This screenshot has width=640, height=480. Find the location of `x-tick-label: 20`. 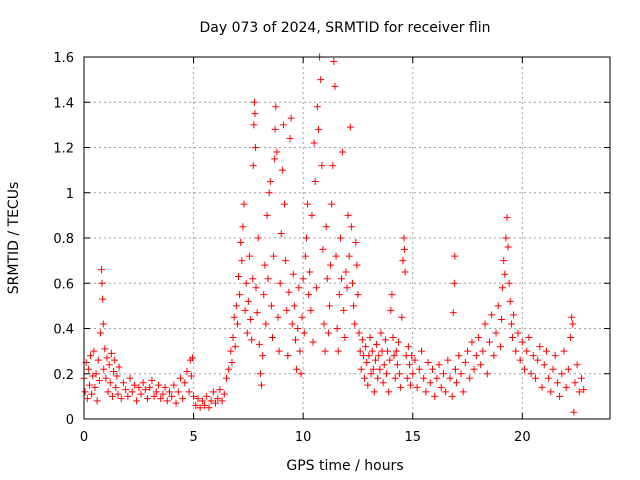

x-tick-label: 20 is located at coordinates (522, 437).